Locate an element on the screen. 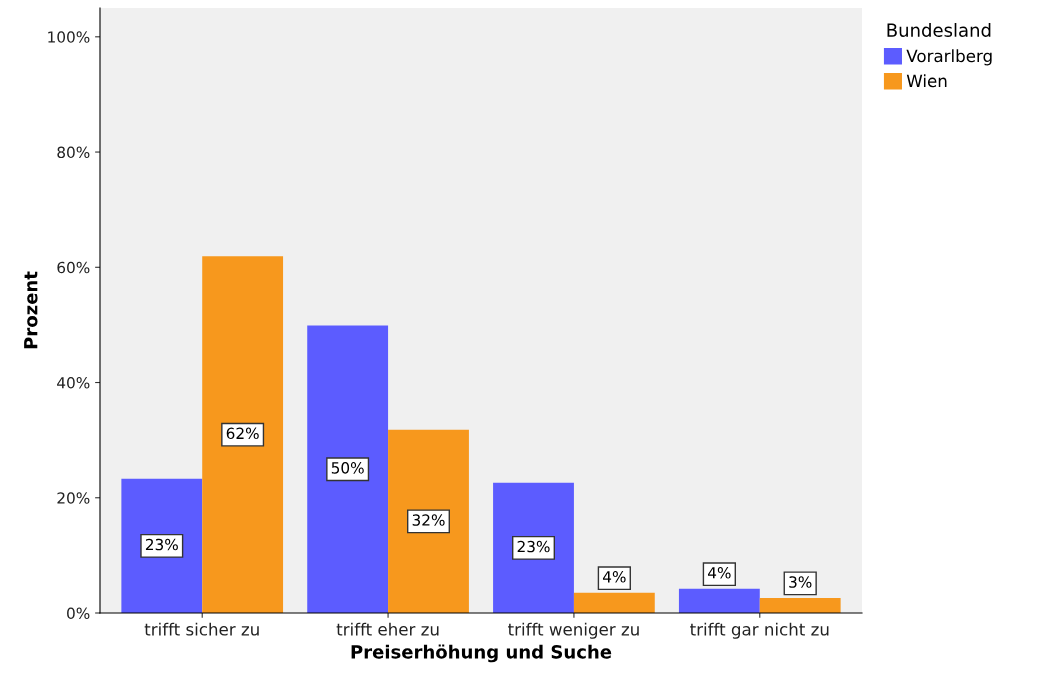 This screenshot has width=1040, height=686. x-tick-label: trifft eher zu is located at coordinates (387, 629).